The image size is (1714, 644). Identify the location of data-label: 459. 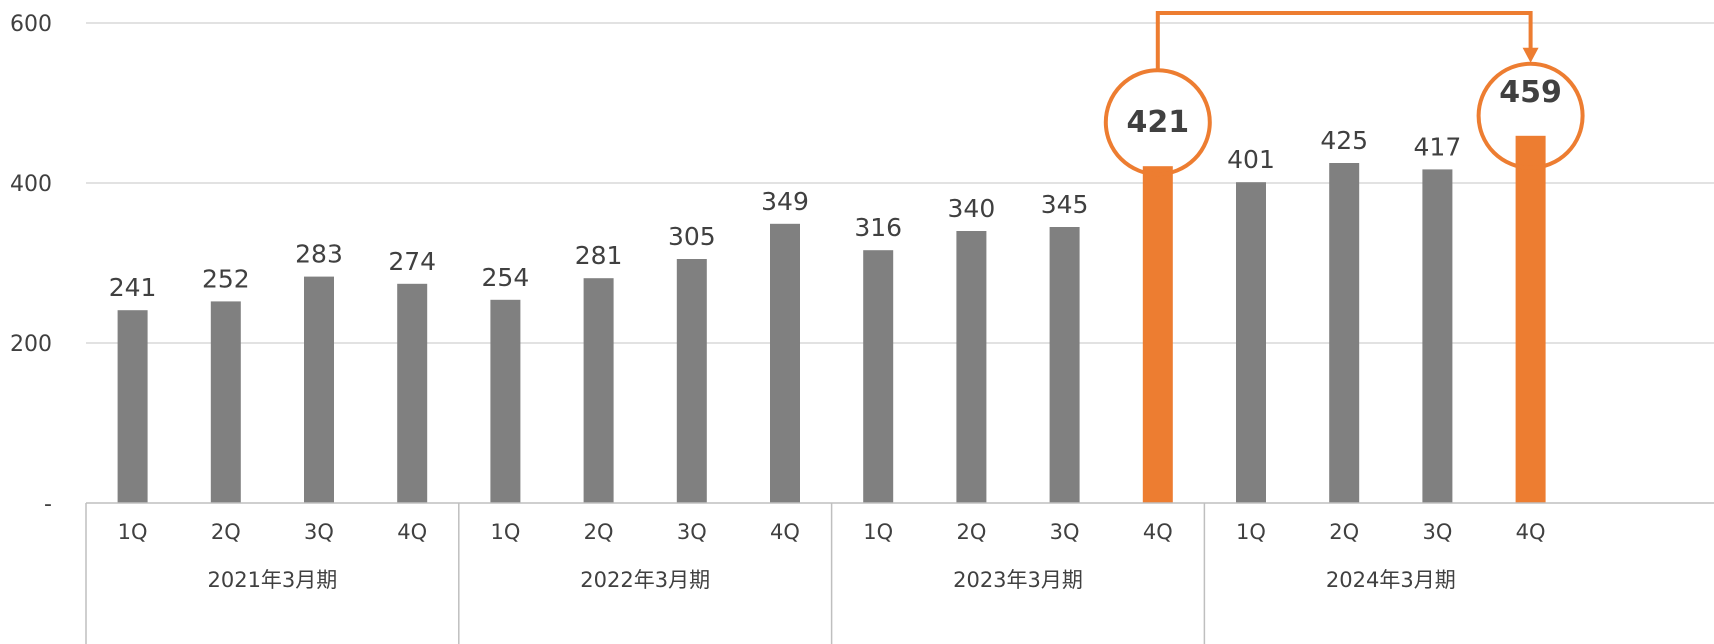
(1530, 92).